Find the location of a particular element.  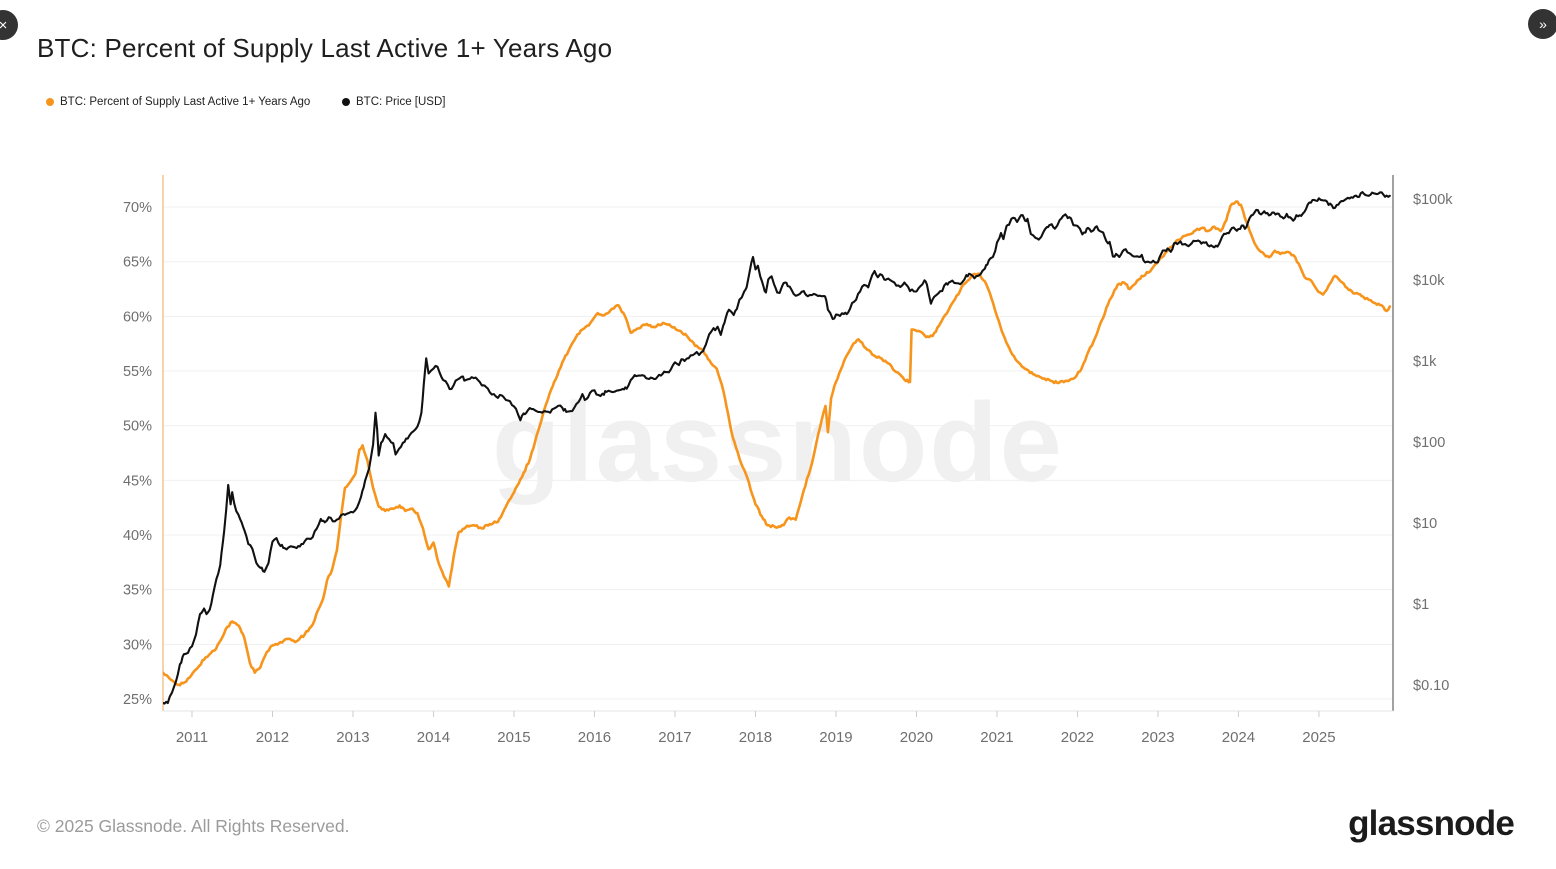

y-right-tick-label: $100k is located at coordinates (1433, 200).